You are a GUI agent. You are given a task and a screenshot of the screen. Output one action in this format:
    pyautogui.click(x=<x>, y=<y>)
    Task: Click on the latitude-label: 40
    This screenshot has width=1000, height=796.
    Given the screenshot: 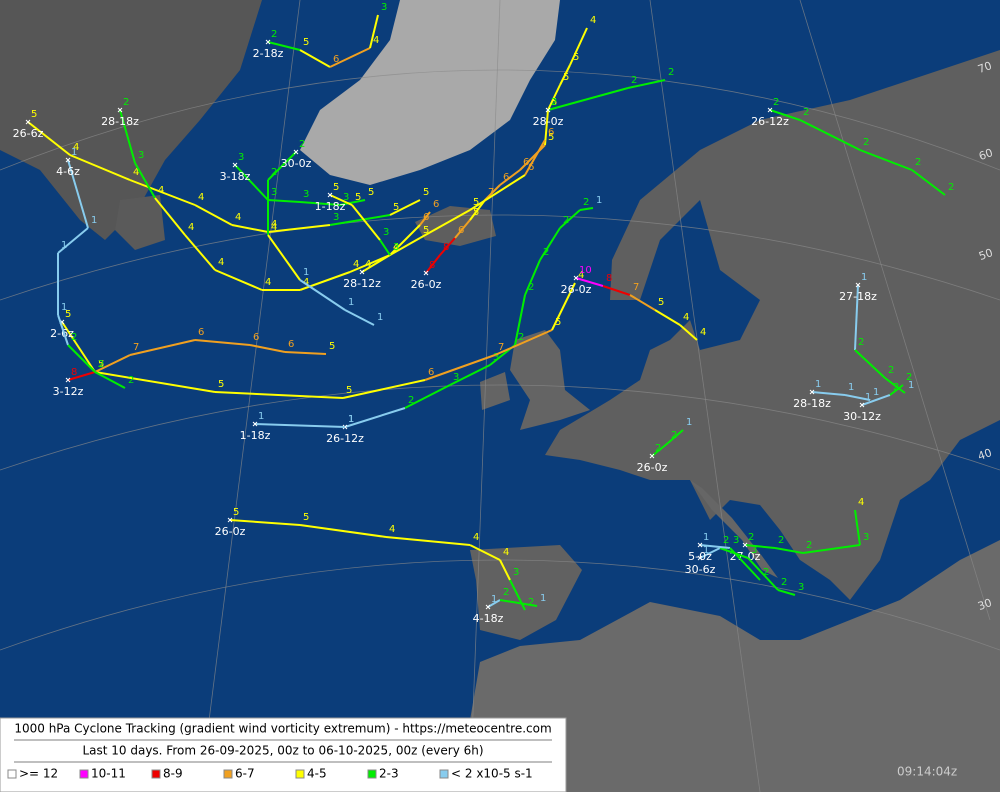 What is the action you would take?
    pyautogui.click(x=985, y=454)
    